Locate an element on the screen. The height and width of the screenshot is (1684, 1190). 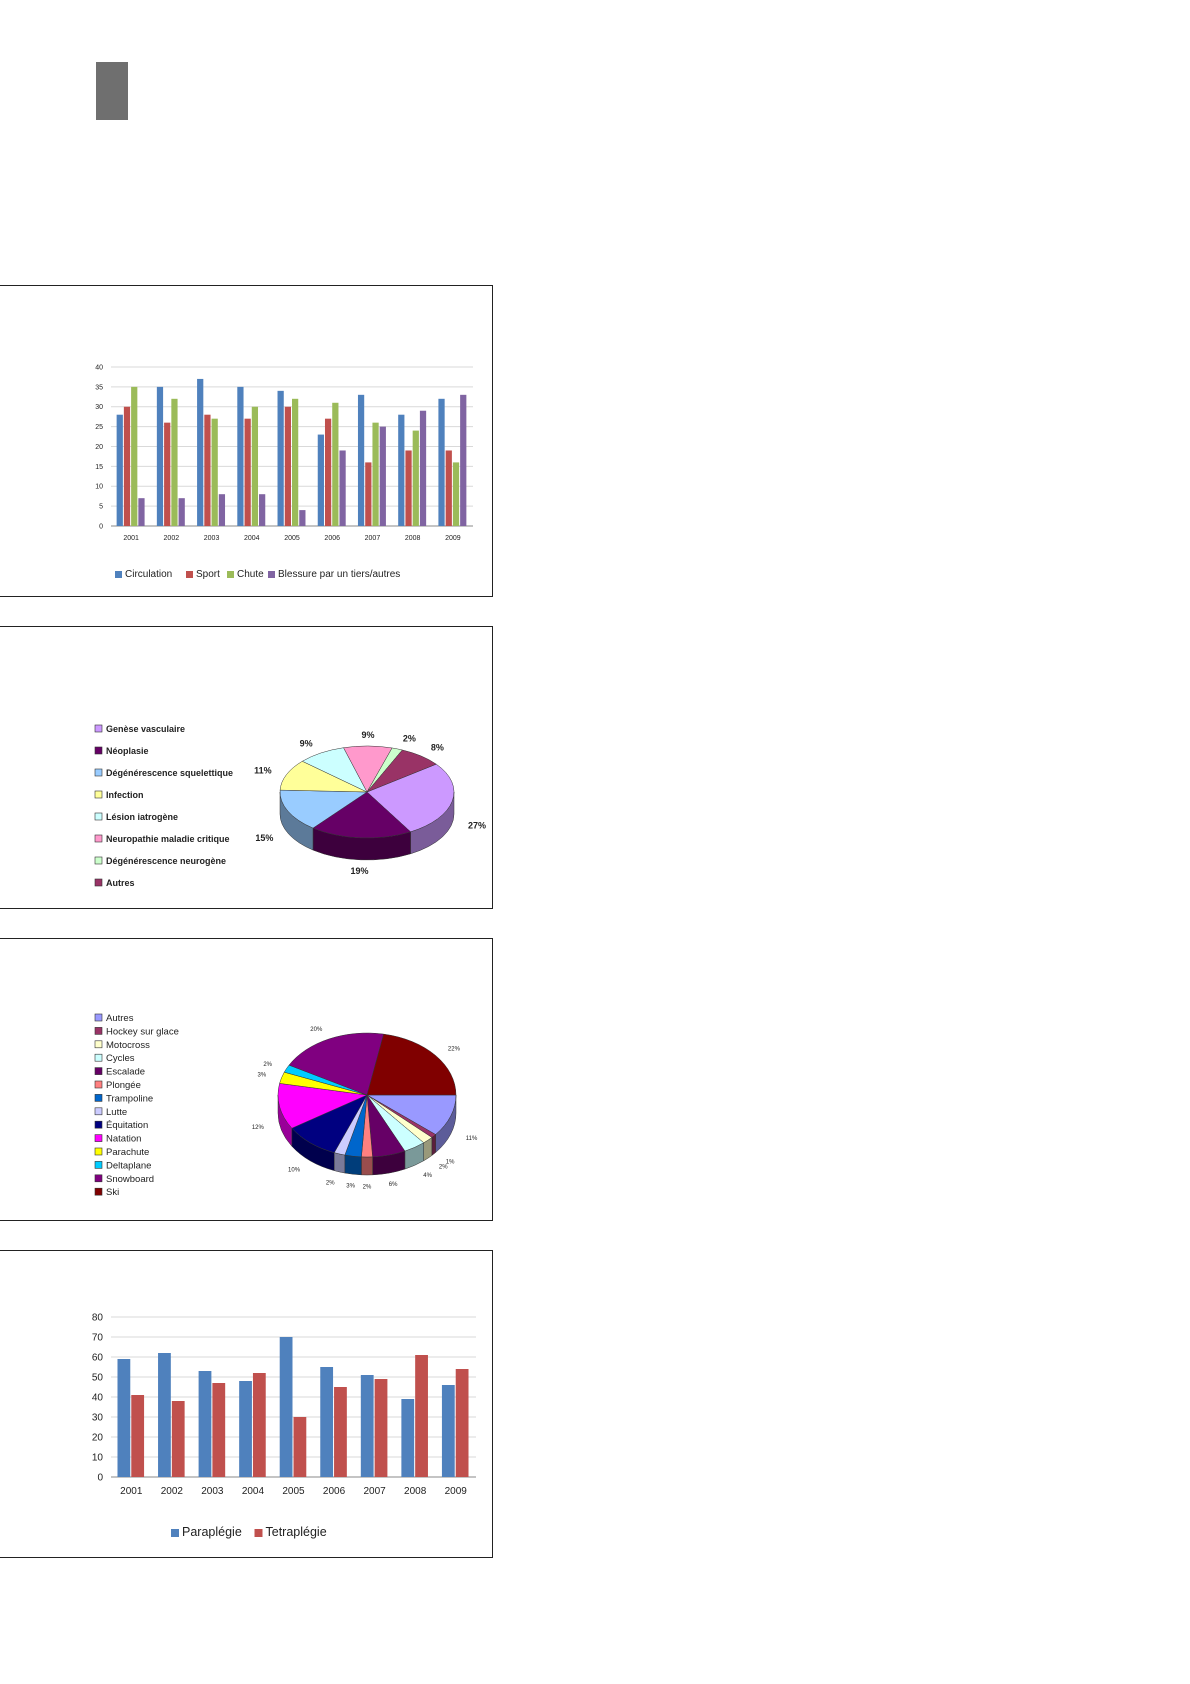
bar-blessure-par-un-tiers-autres-2001 is located at coordinates (141, 512).